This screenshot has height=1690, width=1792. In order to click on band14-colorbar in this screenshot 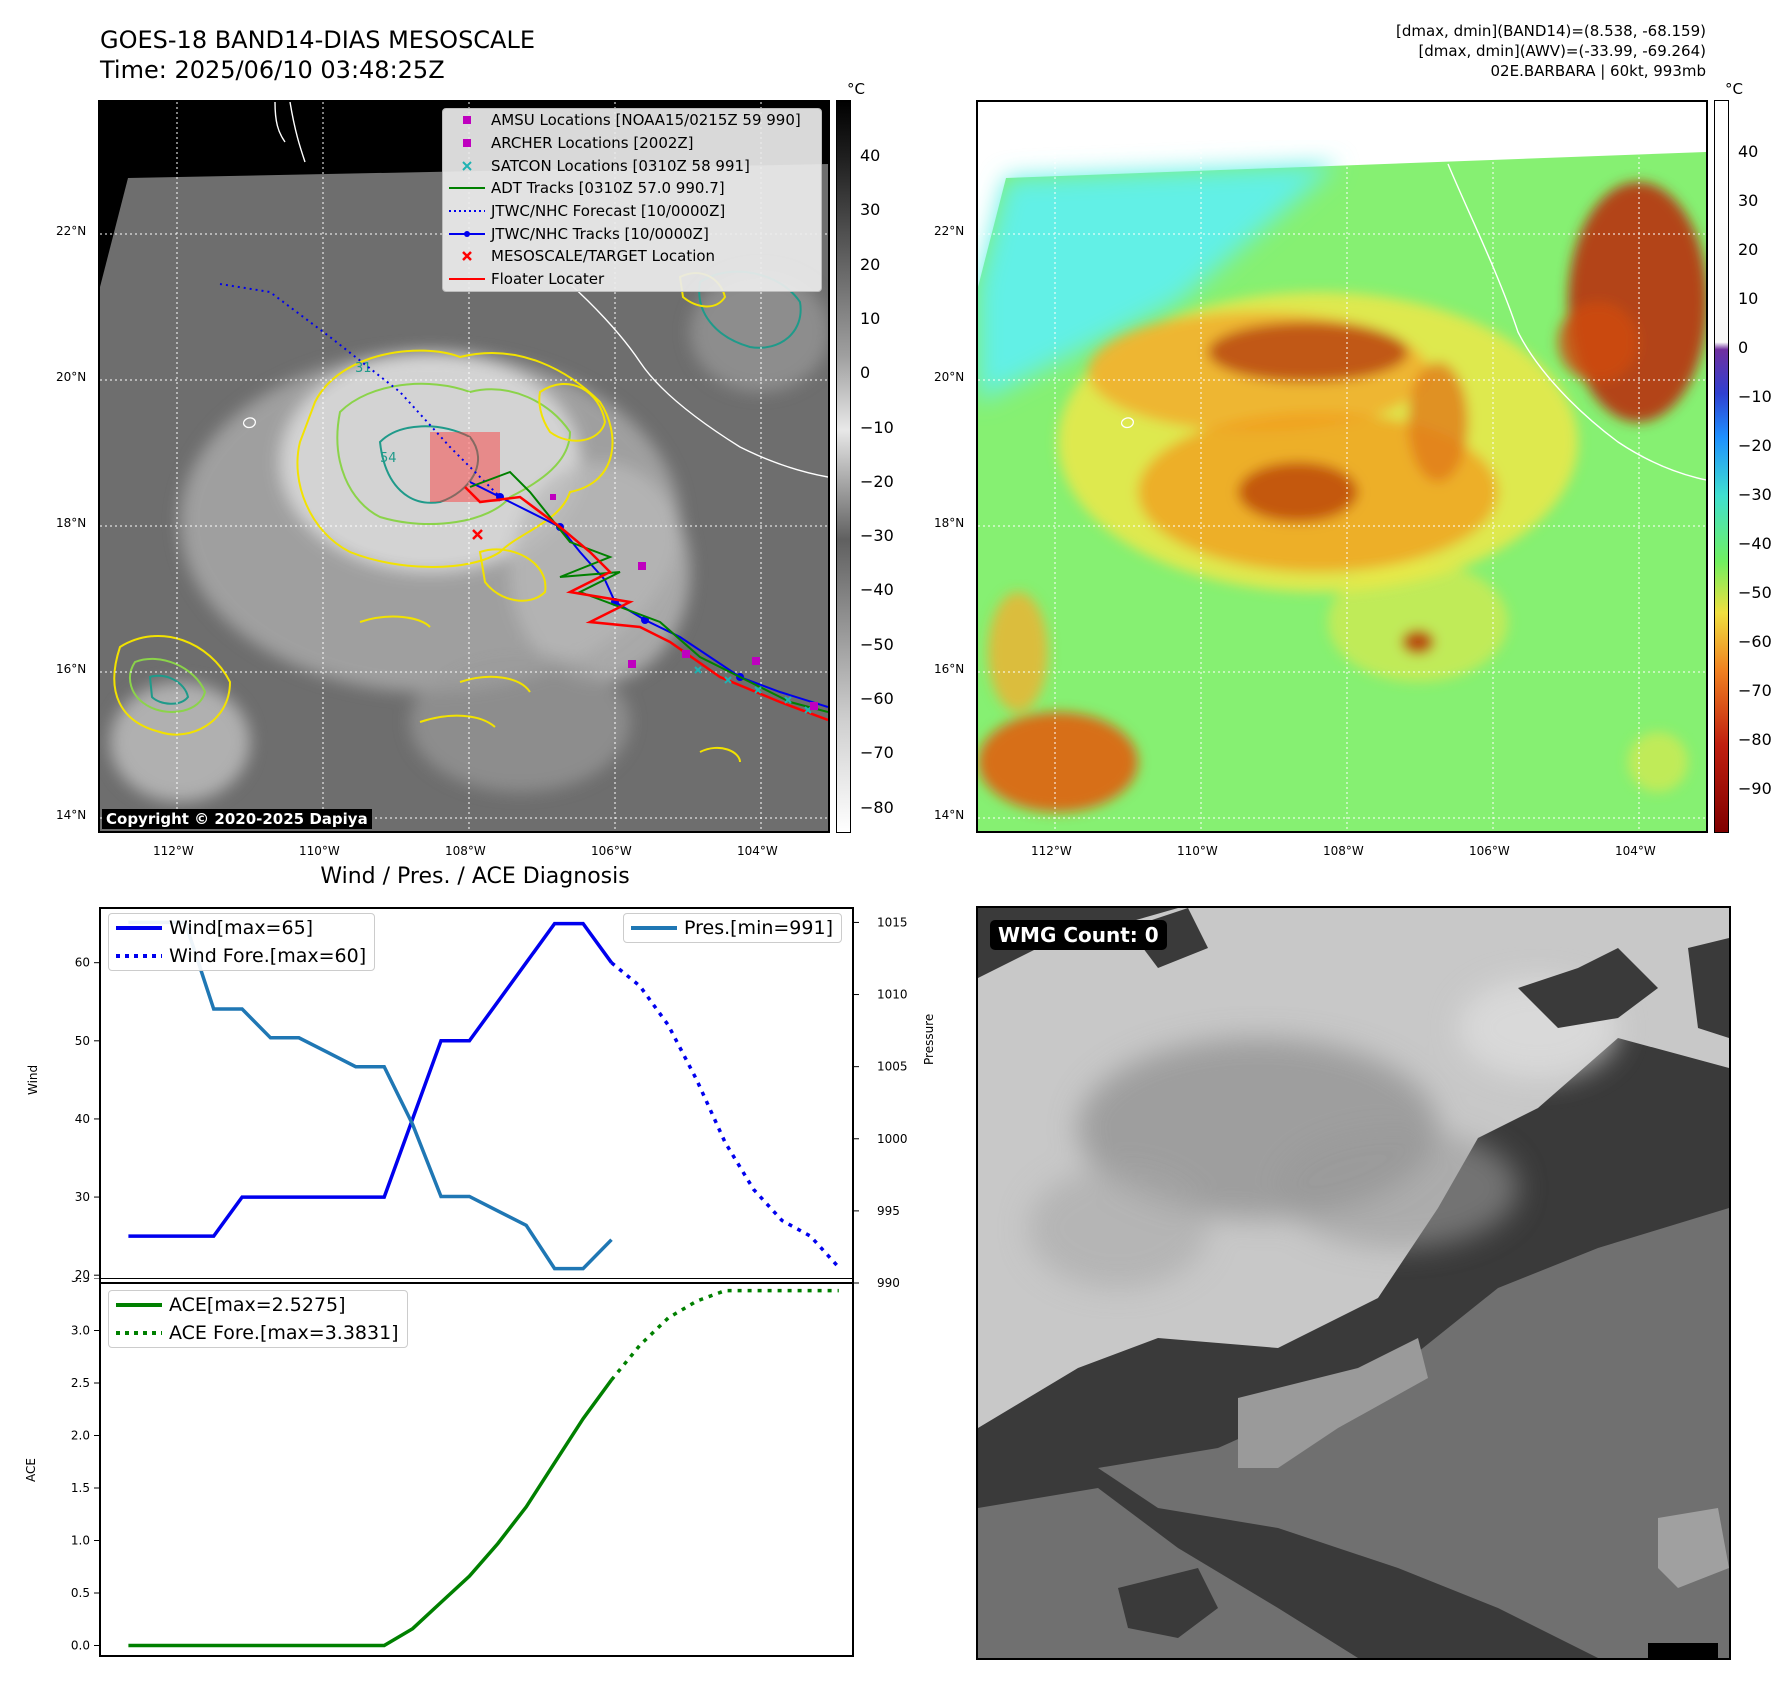, I will do `click(843, 466)`.